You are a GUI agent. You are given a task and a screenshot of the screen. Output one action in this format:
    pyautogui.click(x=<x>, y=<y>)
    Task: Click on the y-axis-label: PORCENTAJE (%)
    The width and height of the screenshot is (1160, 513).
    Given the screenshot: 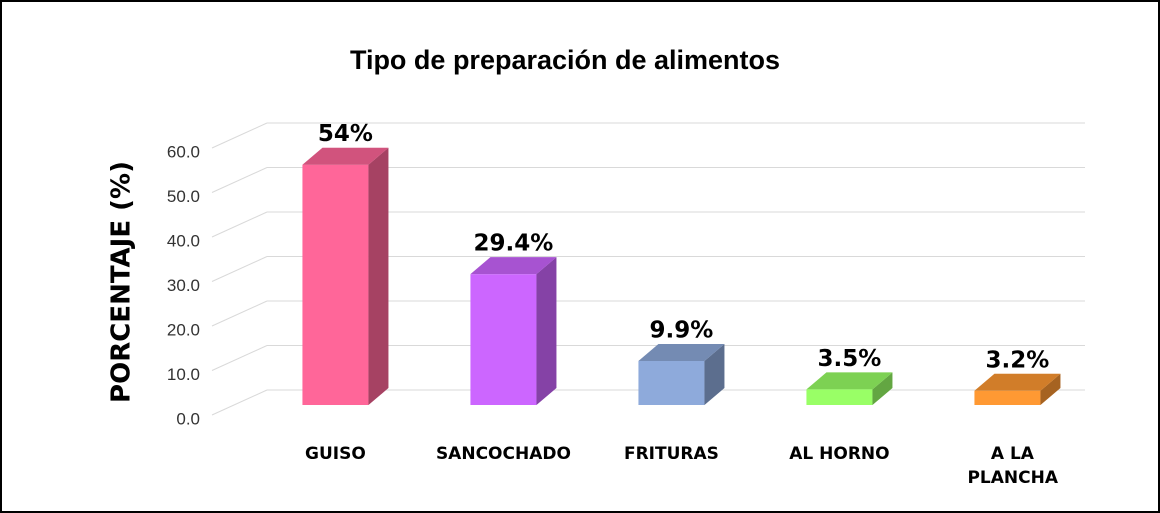 What is the action you would take?
    pyautogui.click(x=122, y=282)
    